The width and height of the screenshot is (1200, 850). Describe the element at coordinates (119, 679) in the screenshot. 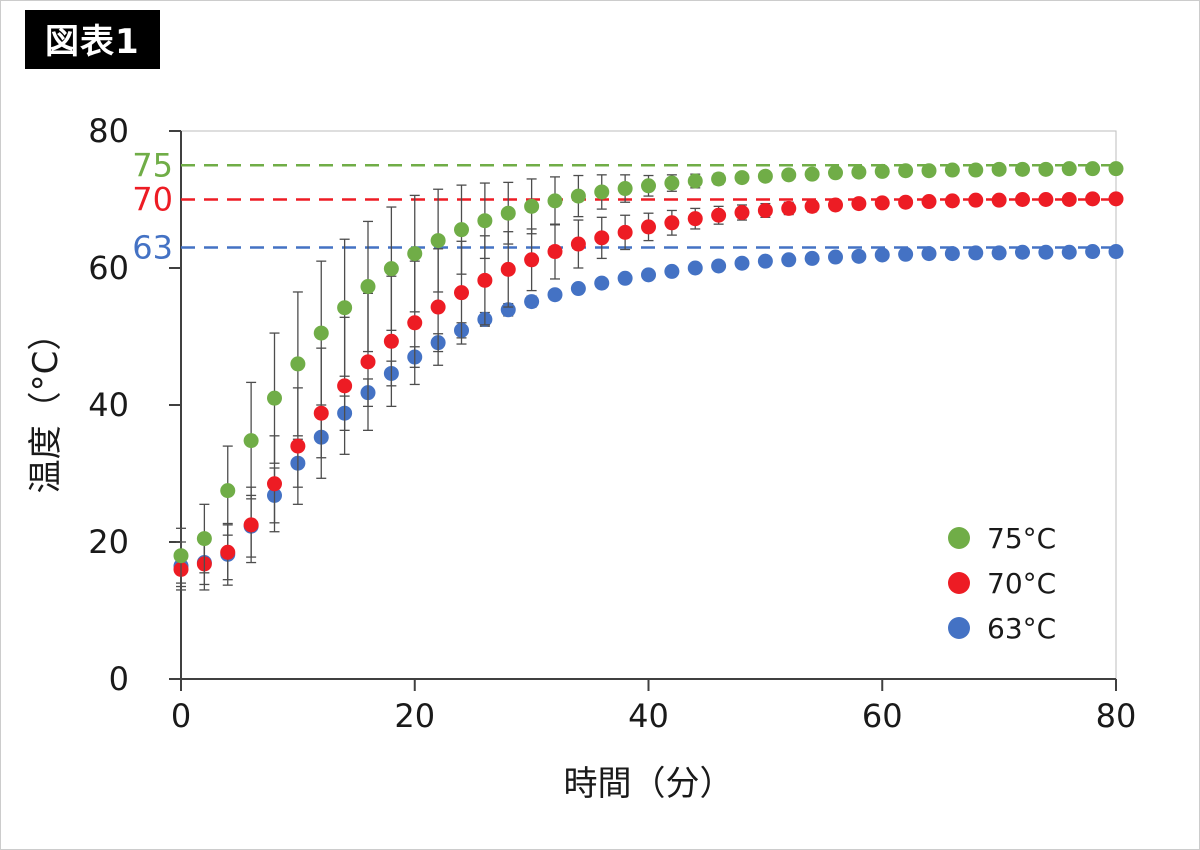

I see `y-tick-label: 0` at that location.